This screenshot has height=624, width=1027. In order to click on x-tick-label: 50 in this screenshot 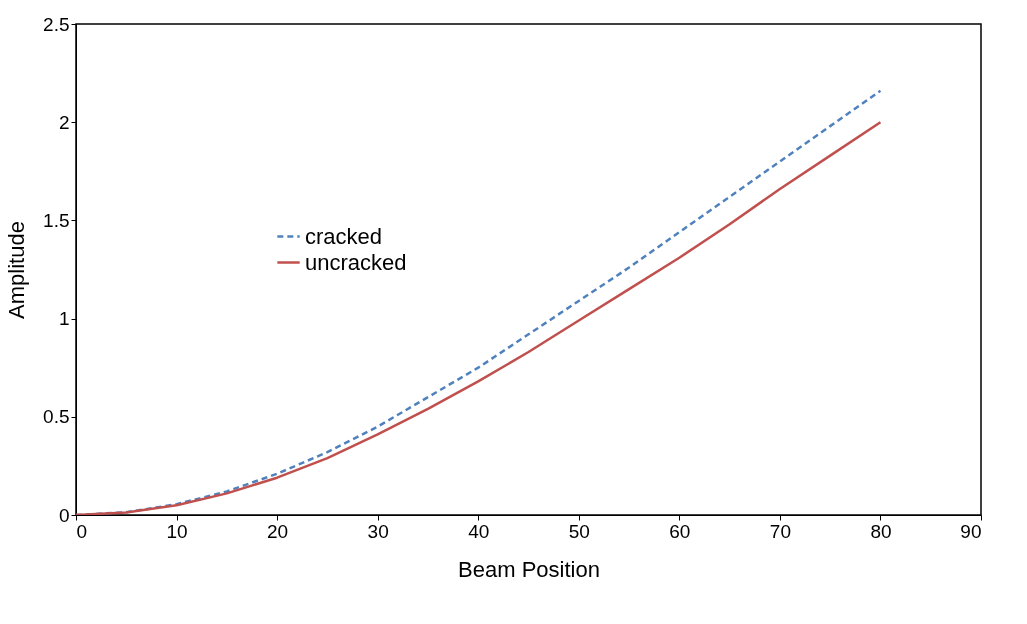, I will do `click(579, 531)`.